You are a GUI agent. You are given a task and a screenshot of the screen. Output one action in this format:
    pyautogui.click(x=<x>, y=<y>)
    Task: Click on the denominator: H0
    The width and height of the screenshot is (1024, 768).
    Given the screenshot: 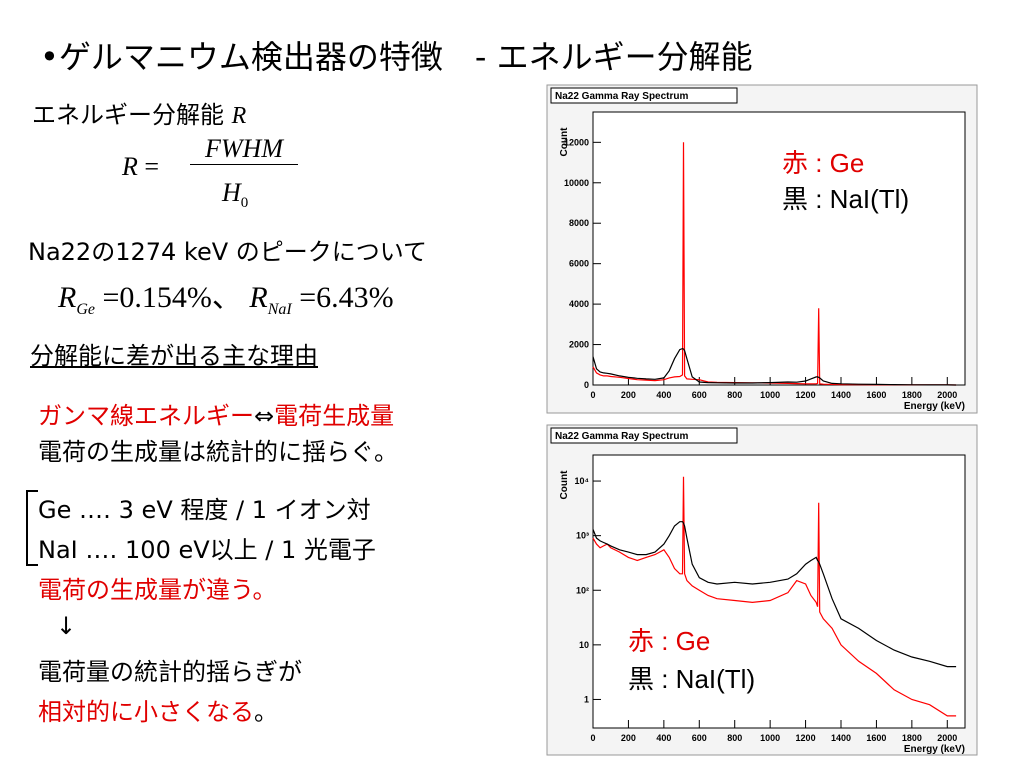 What is the action you would take?
    pyautogui.click(x=235, y=195)
    